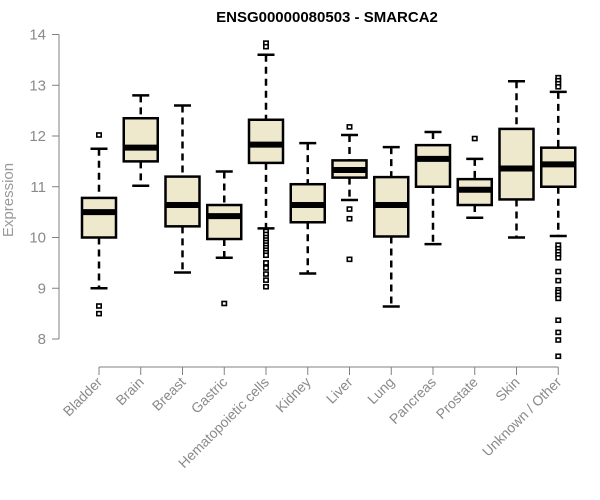 The height and width of the screenshot is (500, 600). Describe the element at coordinates (307, 208) in the screenshot. I see `box-kidney` at that location.